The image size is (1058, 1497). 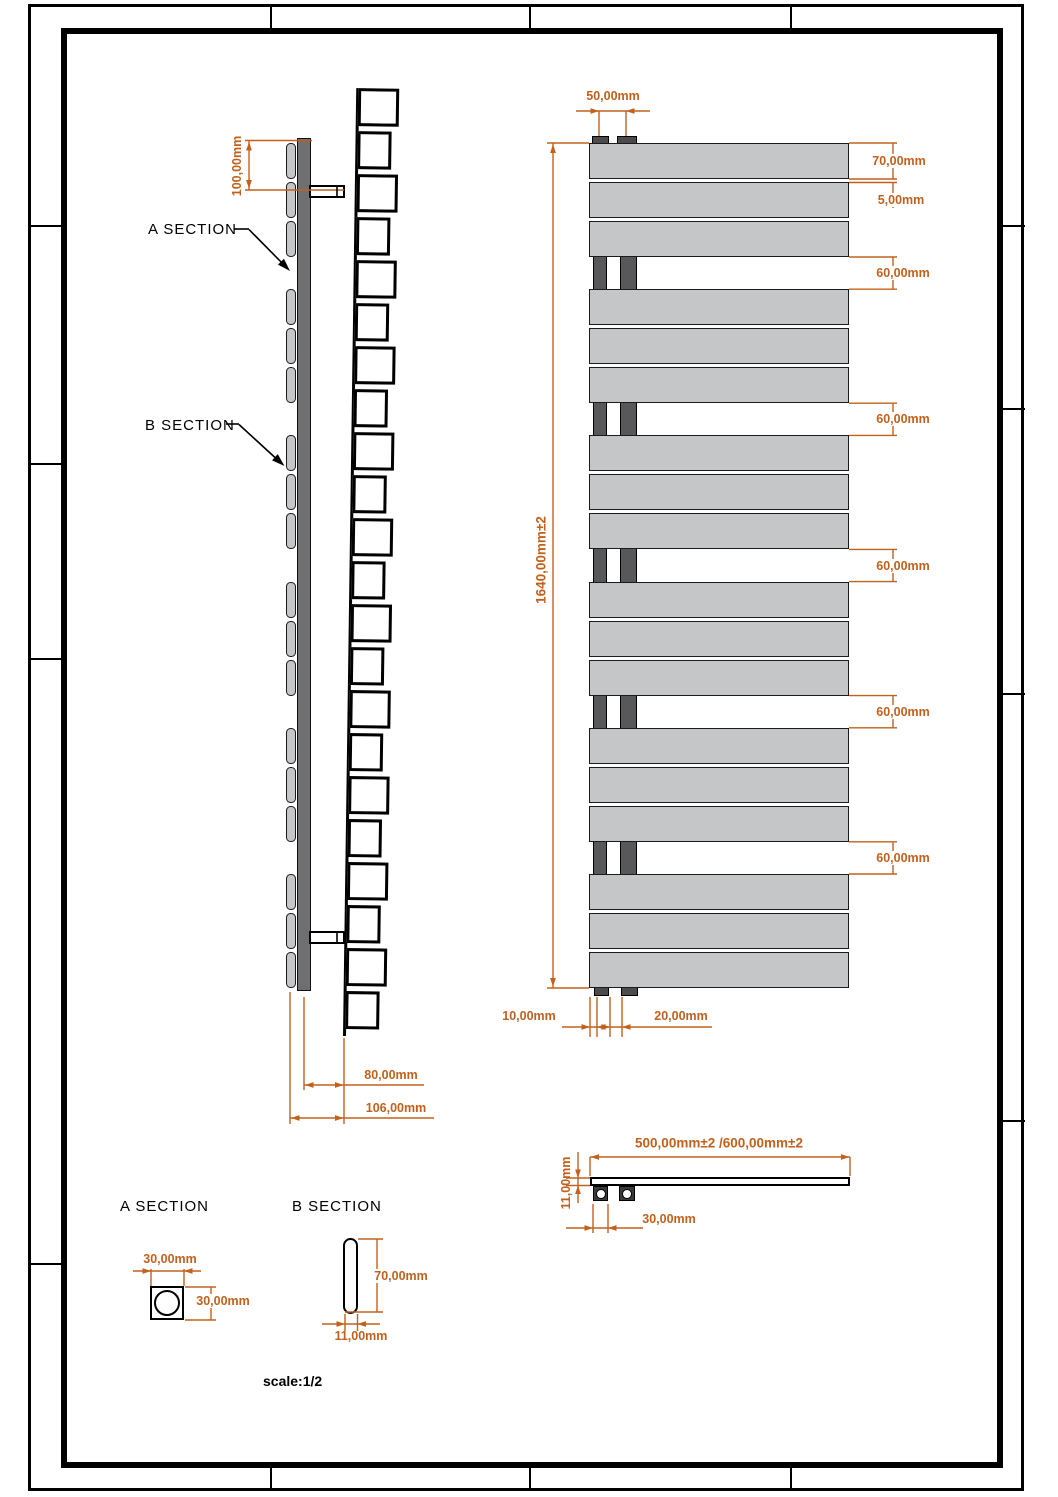 What do you see at coordinates (719, 1143) in the screenshot?
I see `plan-width-dim-text: 500,00mm±2 /600,00mm±2` at bounding box center [719, 1143].